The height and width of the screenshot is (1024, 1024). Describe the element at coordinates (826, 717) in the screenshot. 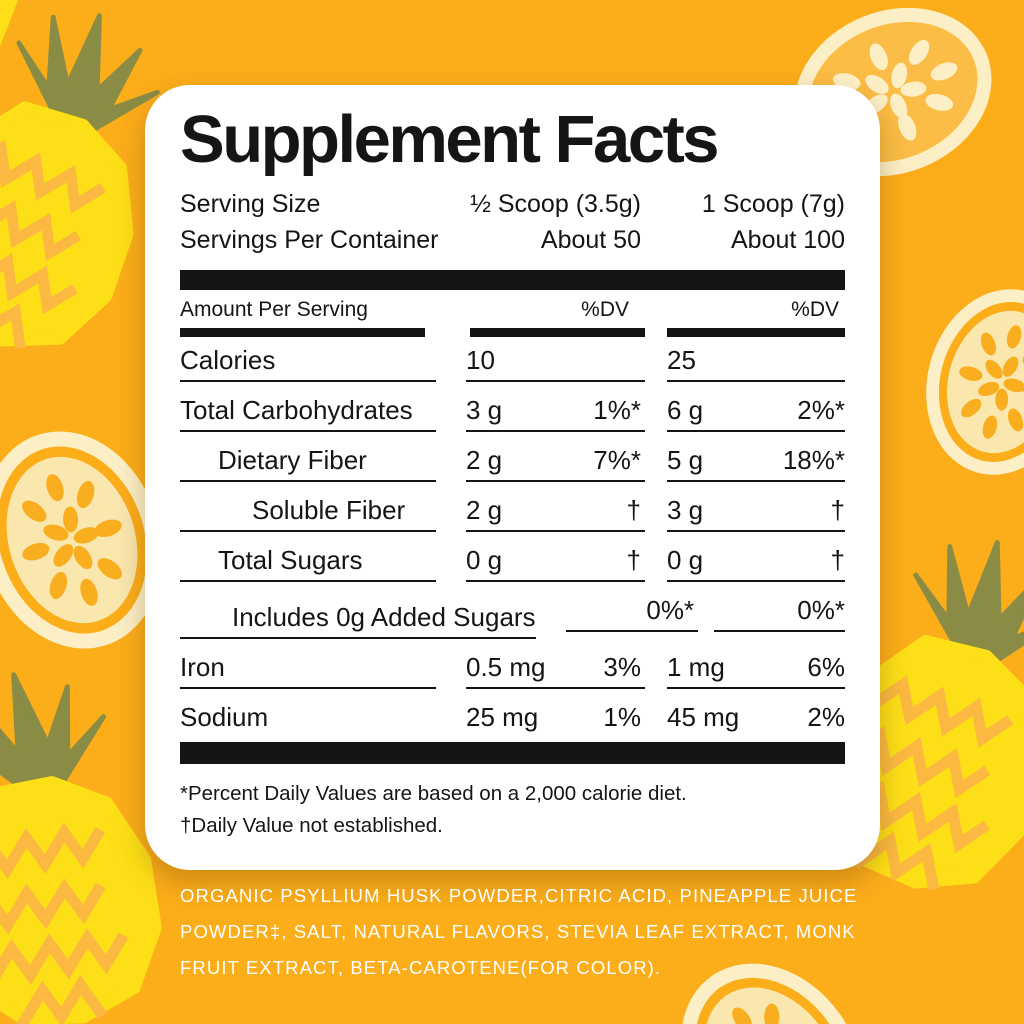

I see `one-scoop-dv: 2%` at that location.